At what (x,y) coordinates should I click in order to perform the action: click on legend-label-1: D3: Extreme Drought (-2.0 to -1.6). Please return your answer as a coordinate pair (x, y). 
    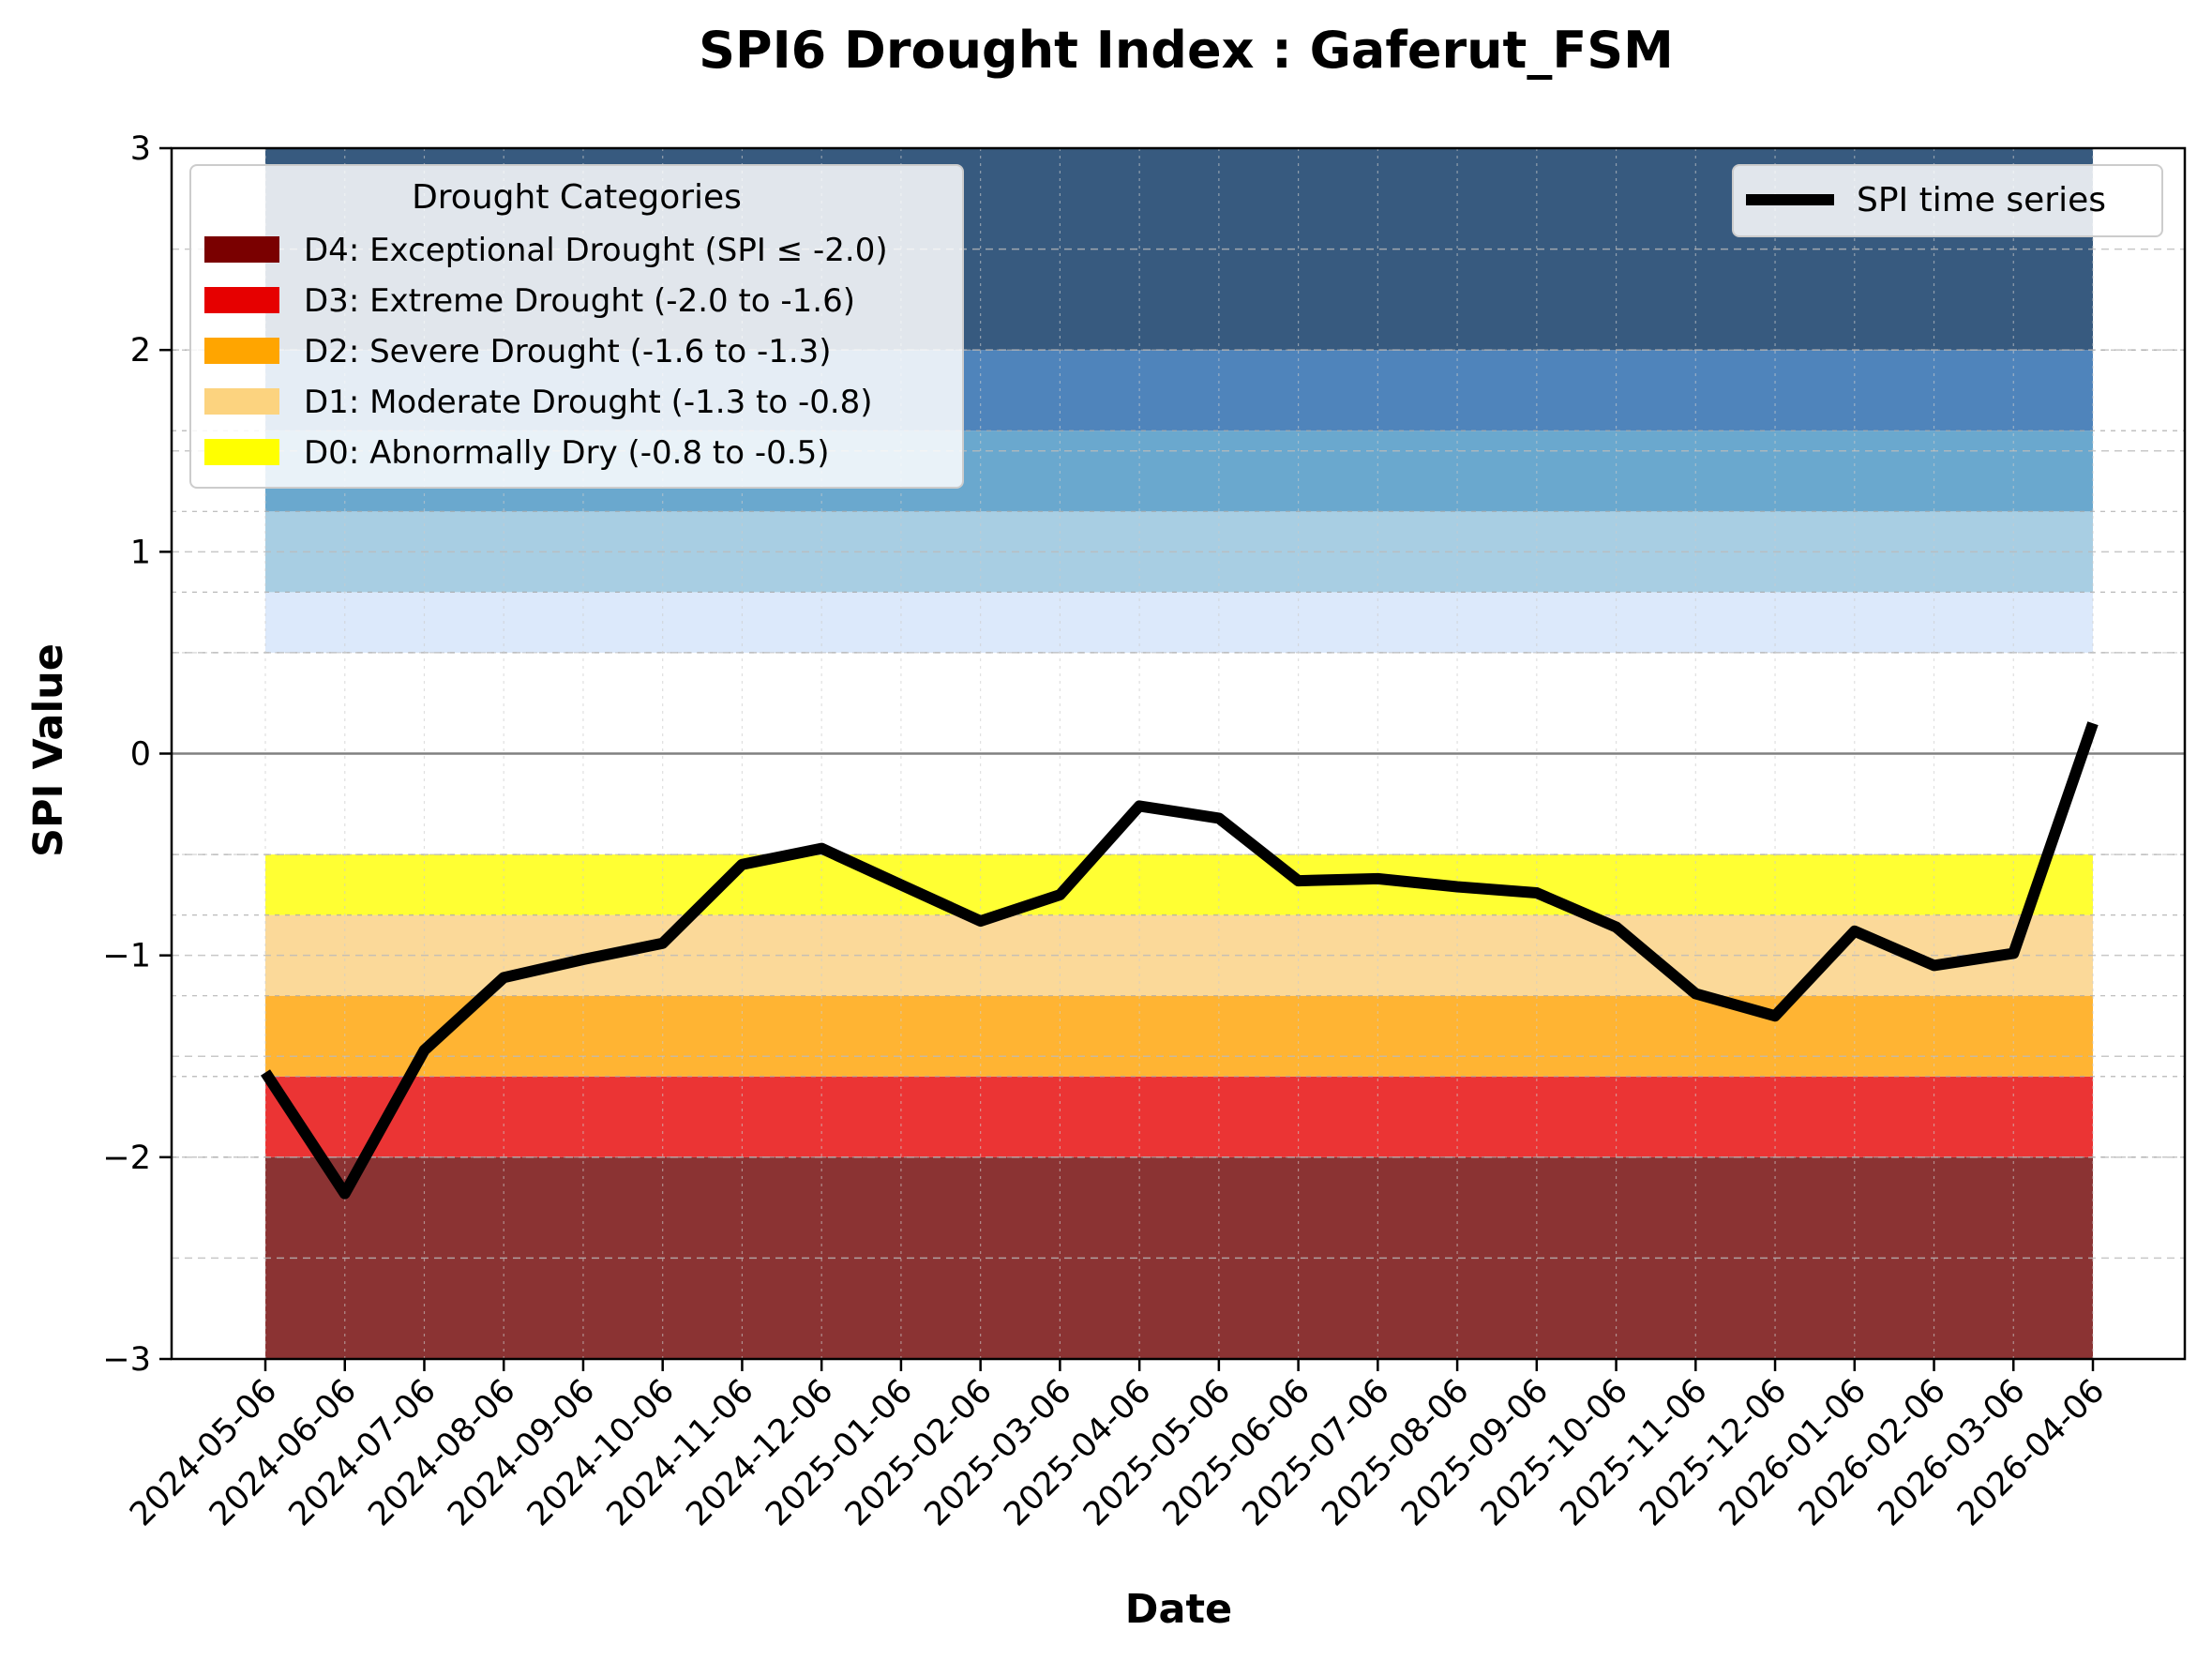
    Looking at the image, I should click on (579, 301).